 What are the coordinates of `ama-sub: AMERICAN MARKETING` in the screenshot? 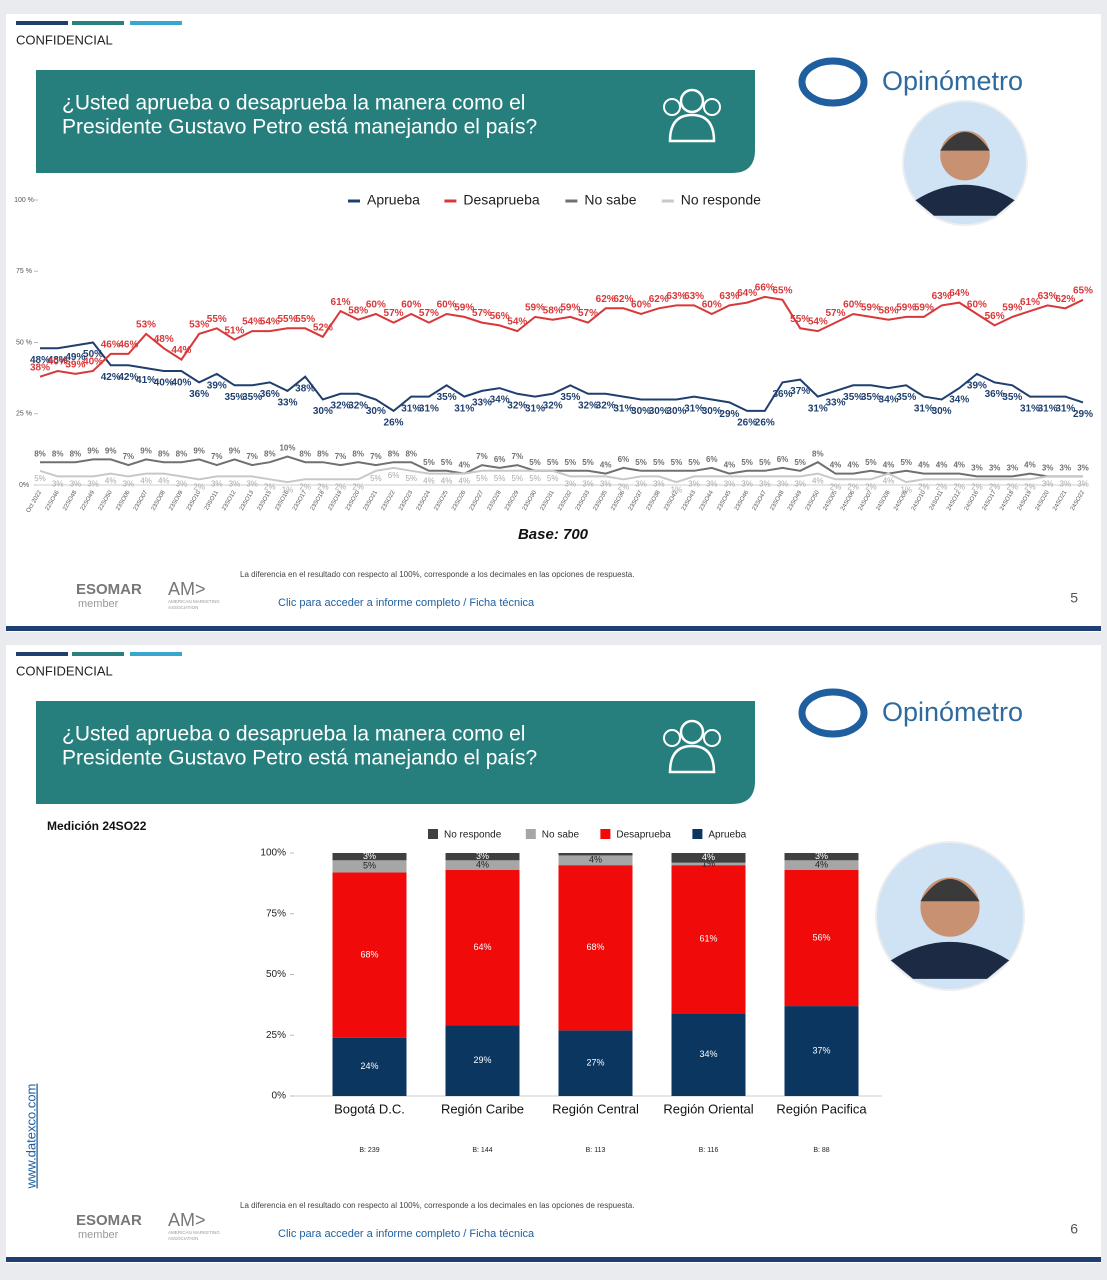 It's located at (194, 1232).